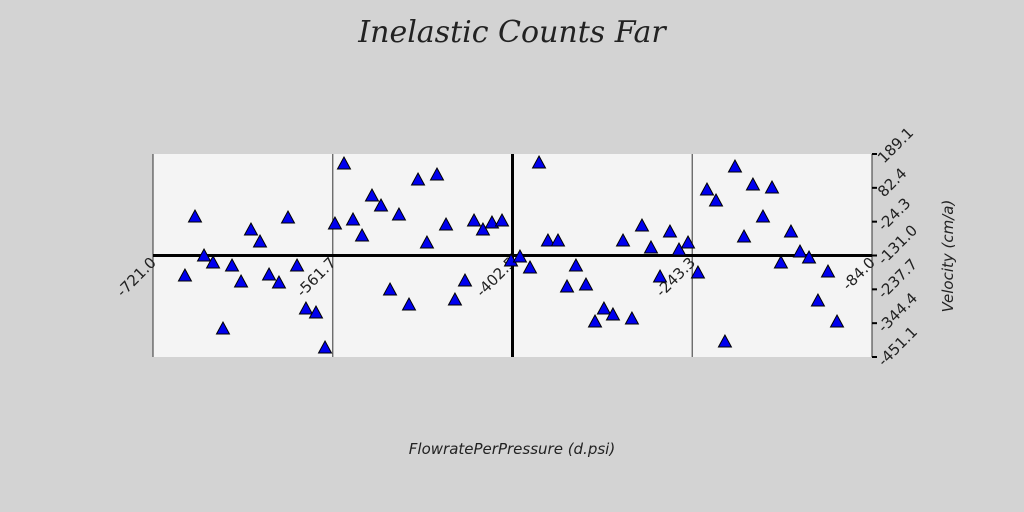  What do you see at coordinates (895, 145) in the screenshot?
I see `y-tick-label: 189.1` at bounding box center [895, 145].